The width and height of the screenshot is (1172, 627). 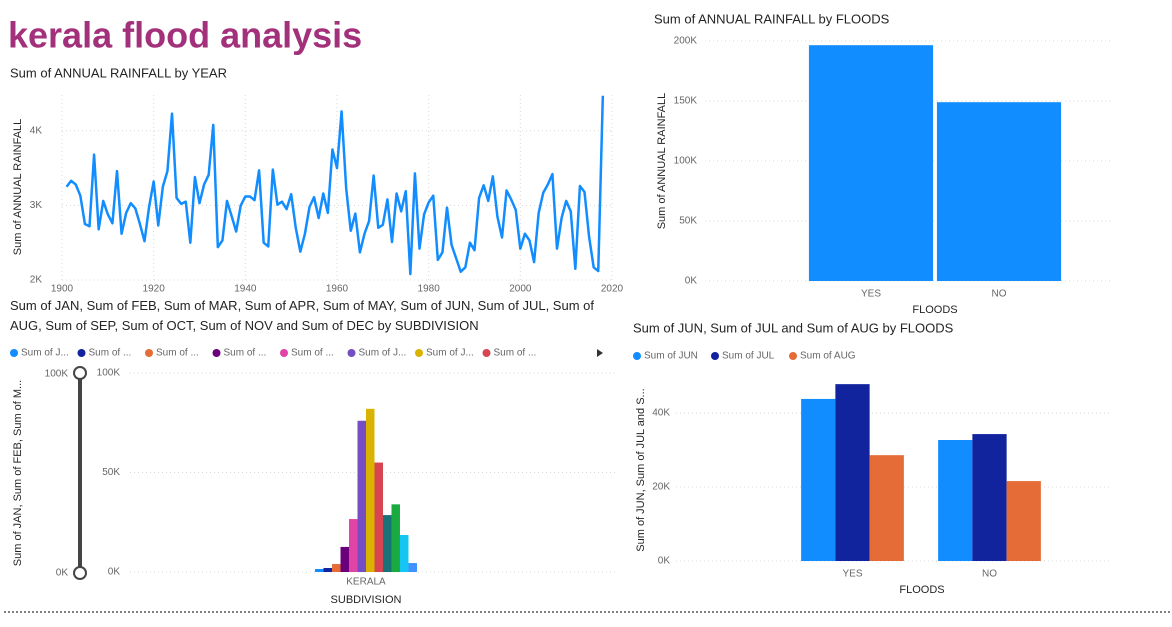 What do you see at coordinates (62, 573) in the screenshot?
I see `slider-label: 0K` at bounding box center [62, 573].